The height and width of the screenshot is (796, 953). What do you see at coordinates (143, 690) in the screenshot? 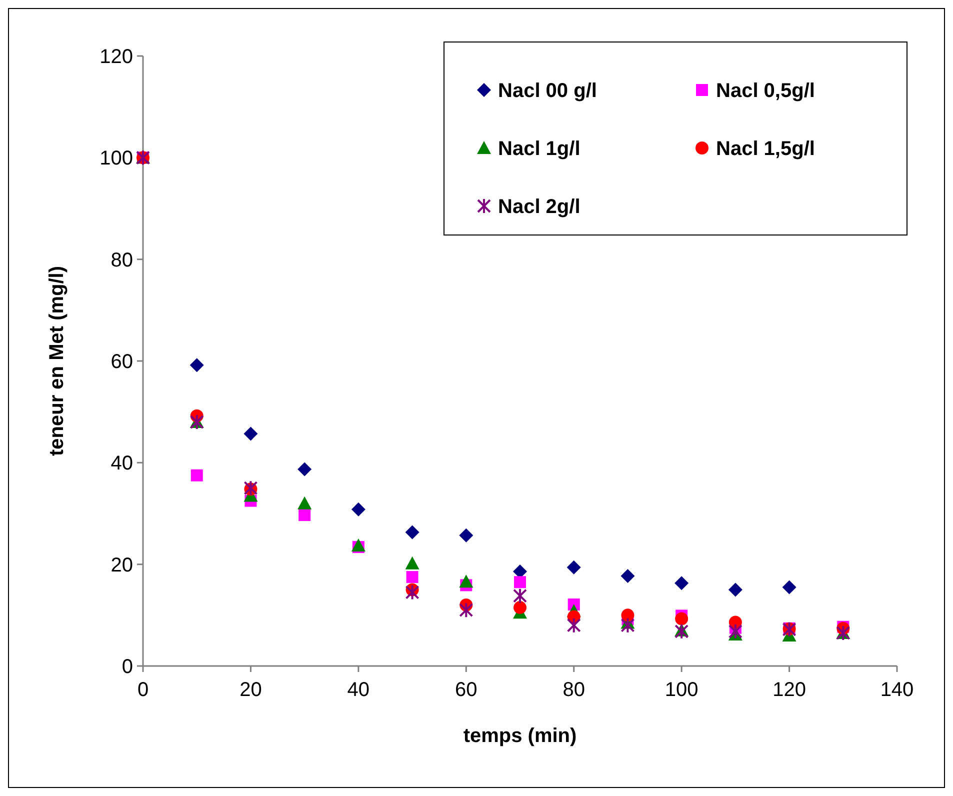
I see `x-tick-label: 0` at bounding box center [143, 690].